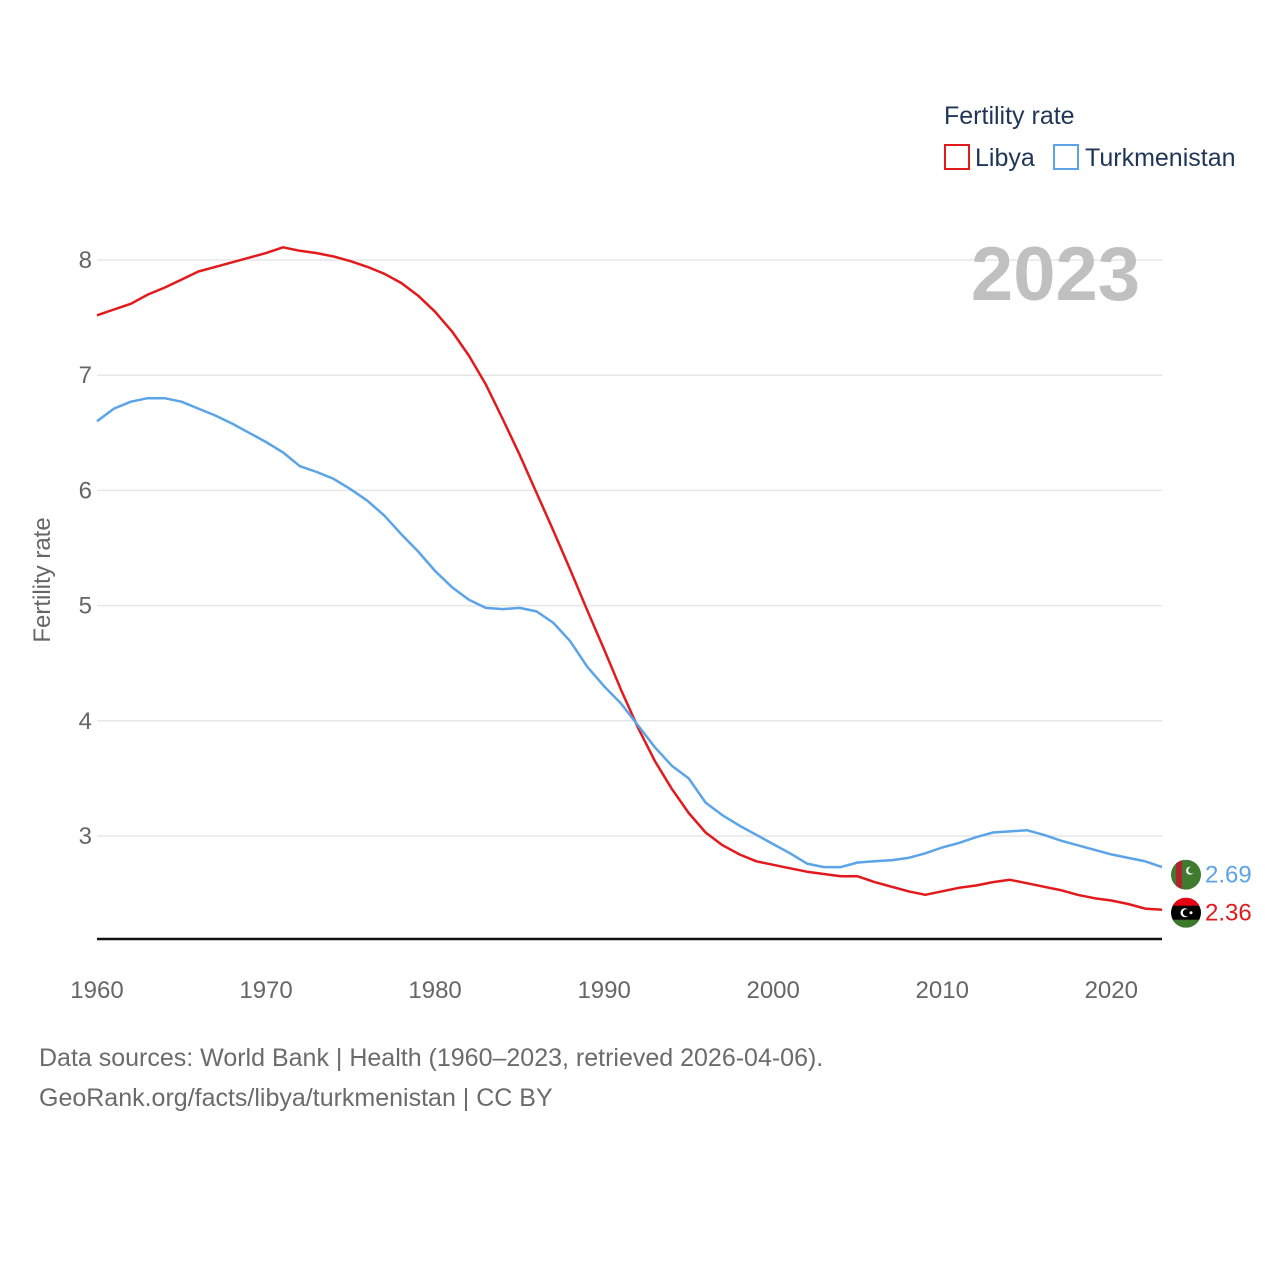 The height and width of the screenshot is (1280, 1280). Describe the element at coordinates (85, 548) in the screenshot. I see `y-axis-ticks: 3 4 5 6 7 8` at that location.